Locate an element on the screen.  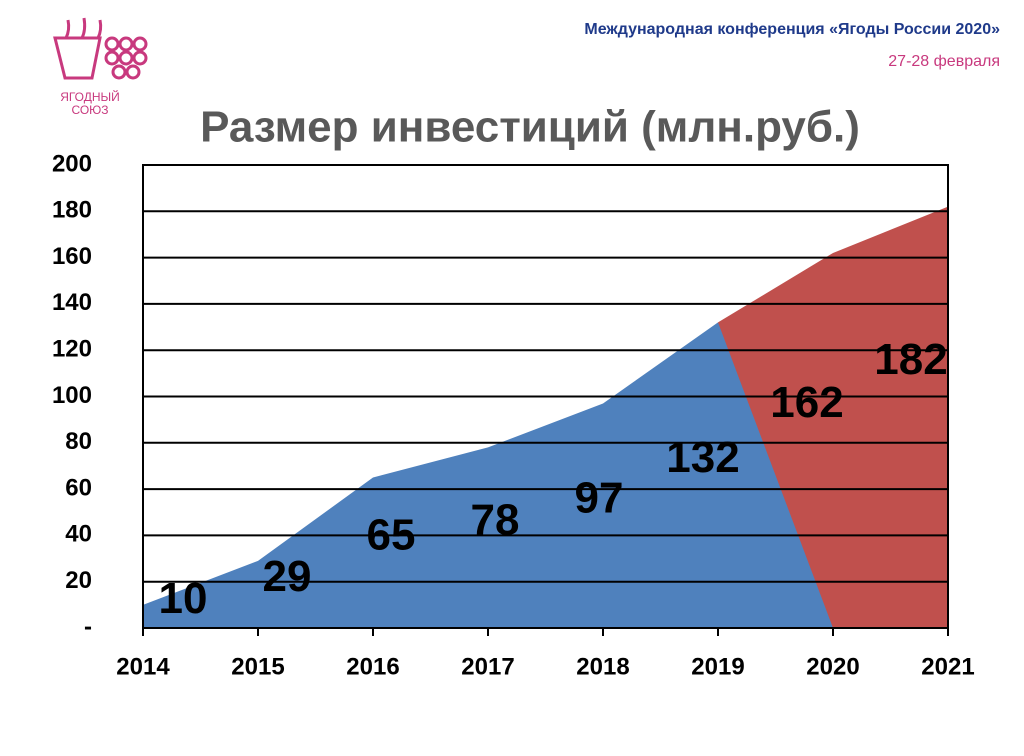
data-label: 29 is located at coordinates (287, 576).